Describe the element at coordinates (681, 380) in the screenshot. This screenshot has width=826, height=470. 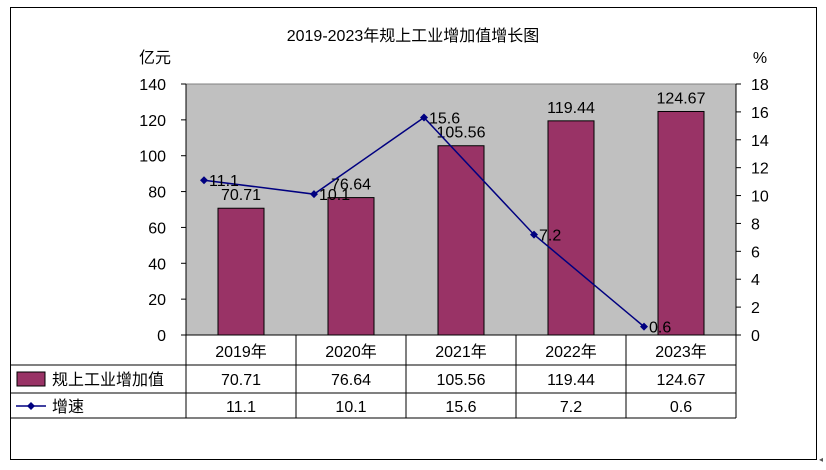
I see `table-bar-value: 124.67` at that location.